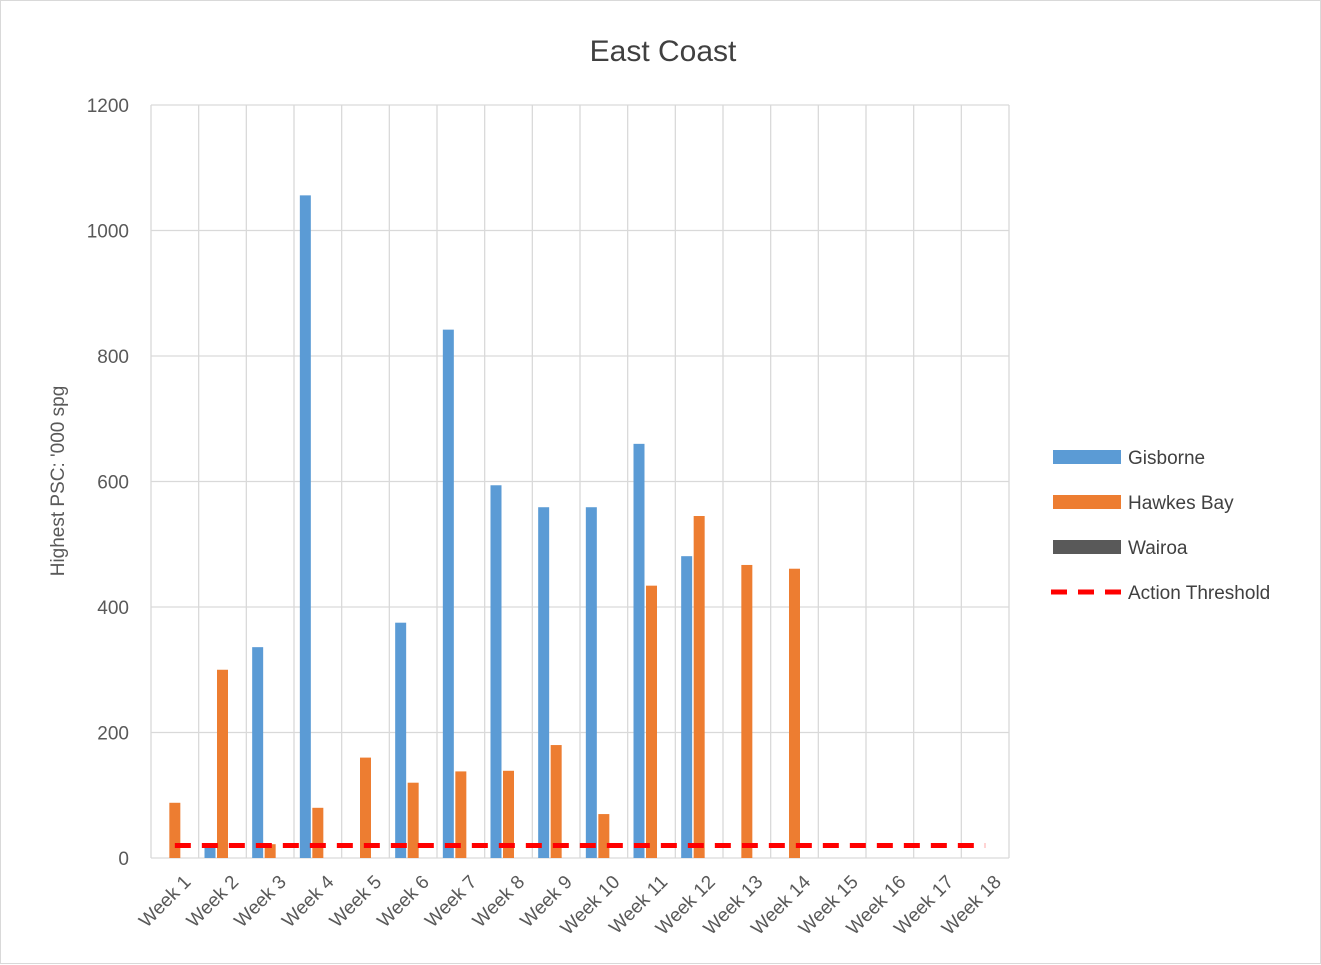 The height and width of the screenshot is (965, 1321). Describe the element at coordinates (123, 859) in the screenshot. I see `y-tick-label: 0` at that location.